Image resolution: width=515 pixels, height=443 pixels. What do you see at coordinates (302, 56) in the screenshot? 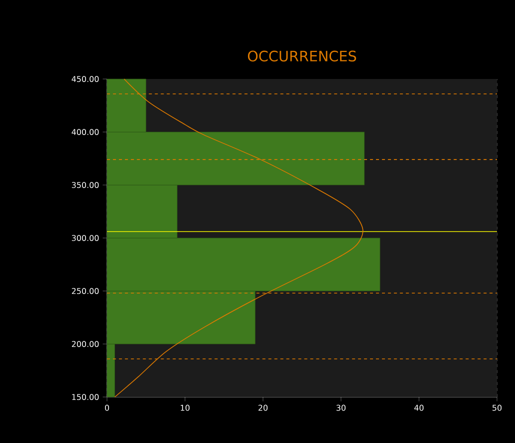
I see `chart-title: OCCURRENCES` at bounding box center [302, 56].